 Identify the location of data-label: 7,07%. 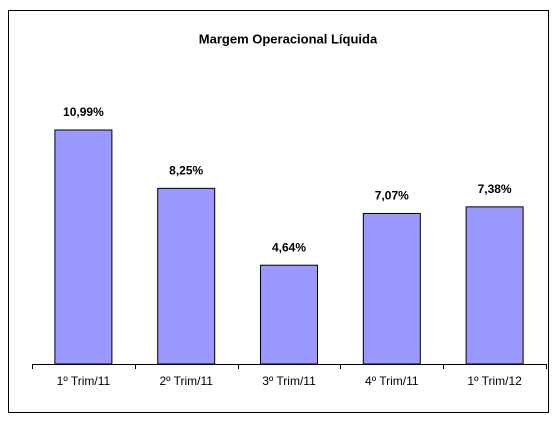
(392, 196).